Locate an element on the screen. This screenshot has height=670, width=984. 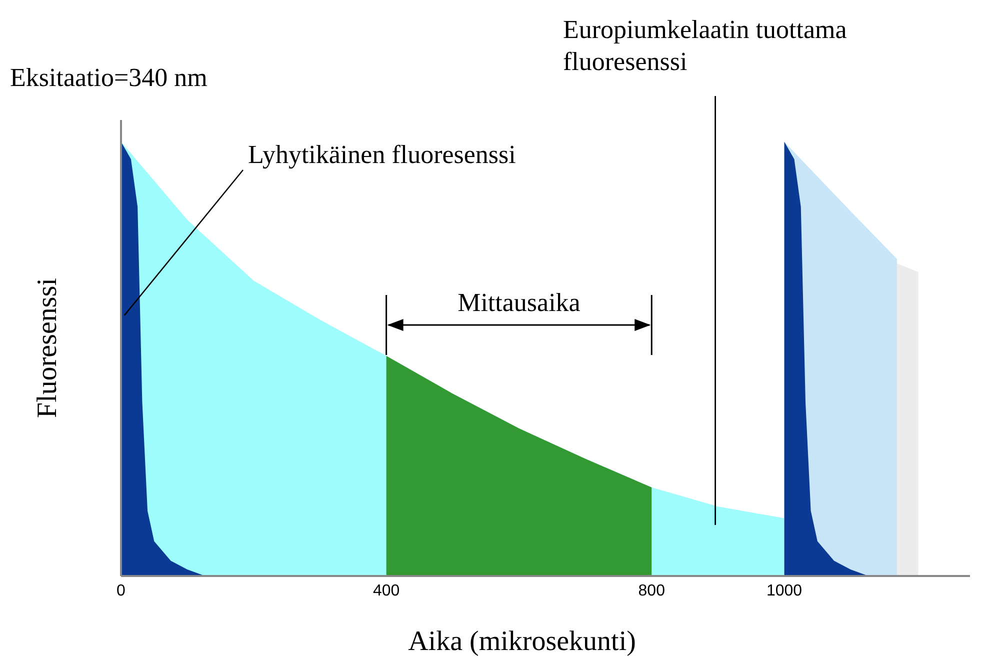
x-tick-label: 0 is located at coordinates (121, 591).